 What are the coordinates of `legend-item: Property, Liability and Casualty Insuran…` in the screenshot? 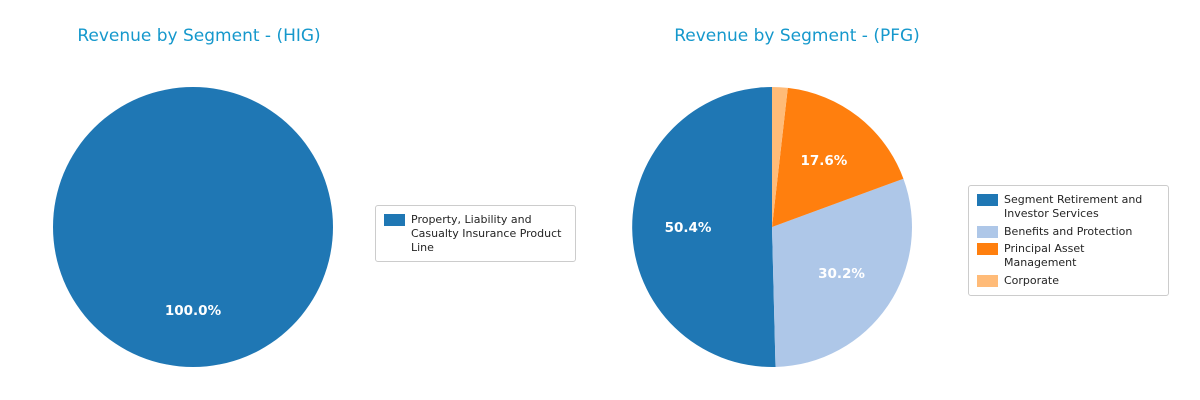 It's located at (475, 233).